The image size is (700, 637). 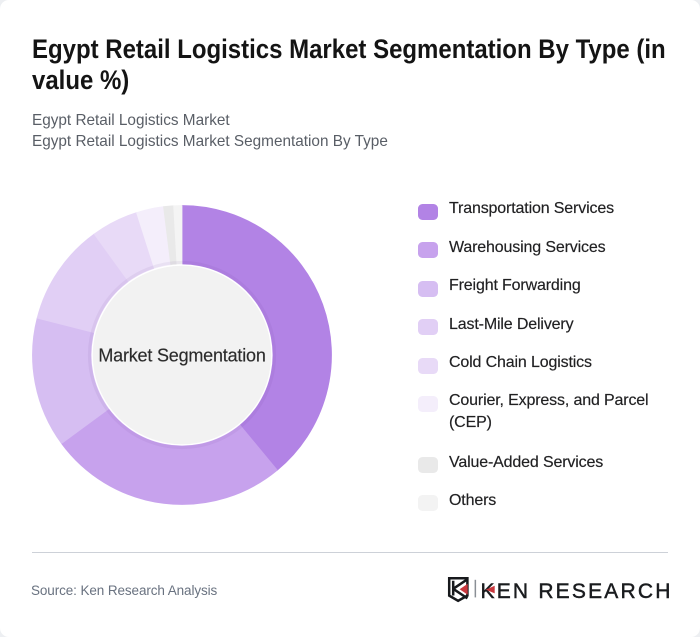 I want to click on svg-text: KEN RESEARCH, so click(x=577, y=591).